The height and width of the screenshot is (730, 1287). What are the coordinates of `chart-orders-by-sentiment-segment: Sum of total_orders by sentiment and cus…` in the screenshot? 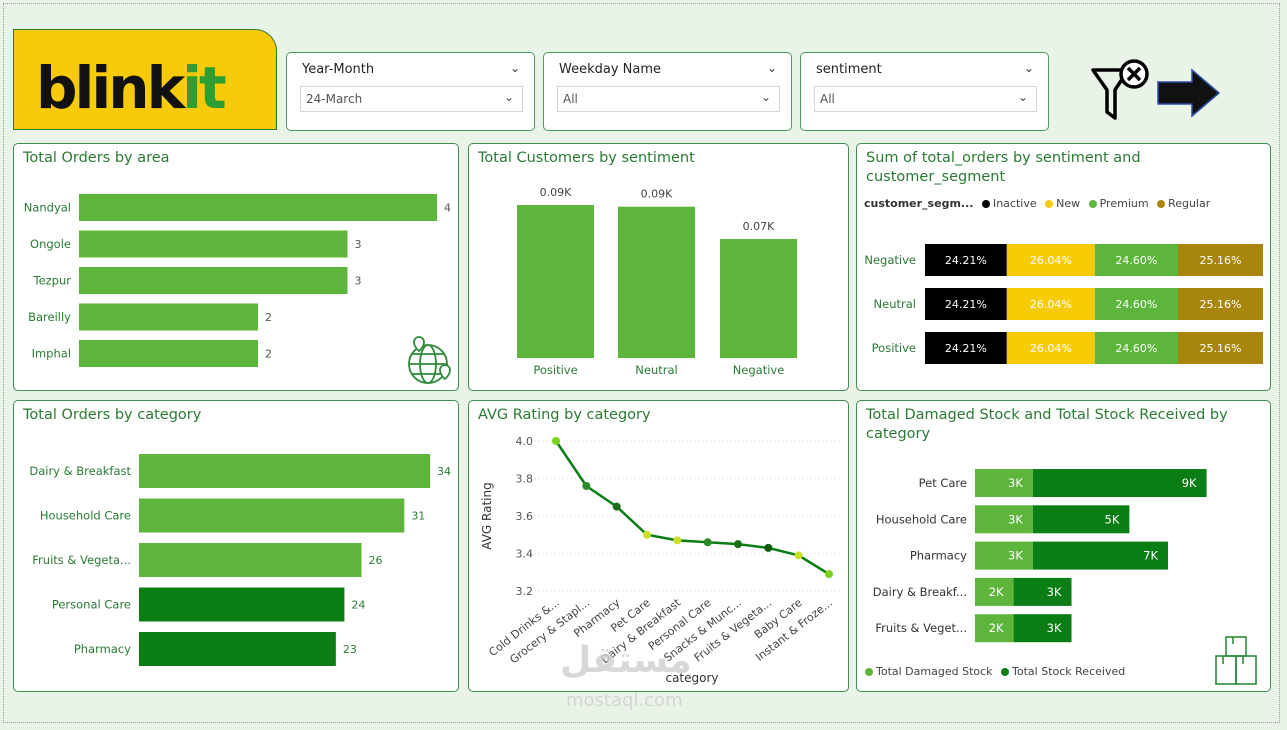 It's located at (1063, 267).